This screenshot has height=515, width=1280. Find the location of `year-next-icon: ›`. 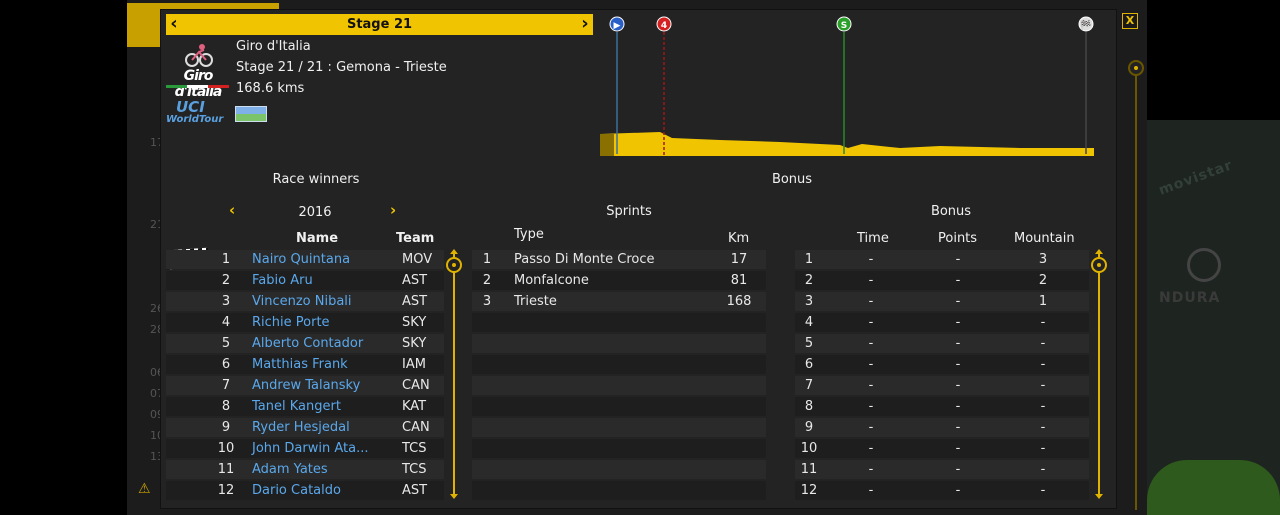

year-next-icon: › is located at coordinates (393, 210).